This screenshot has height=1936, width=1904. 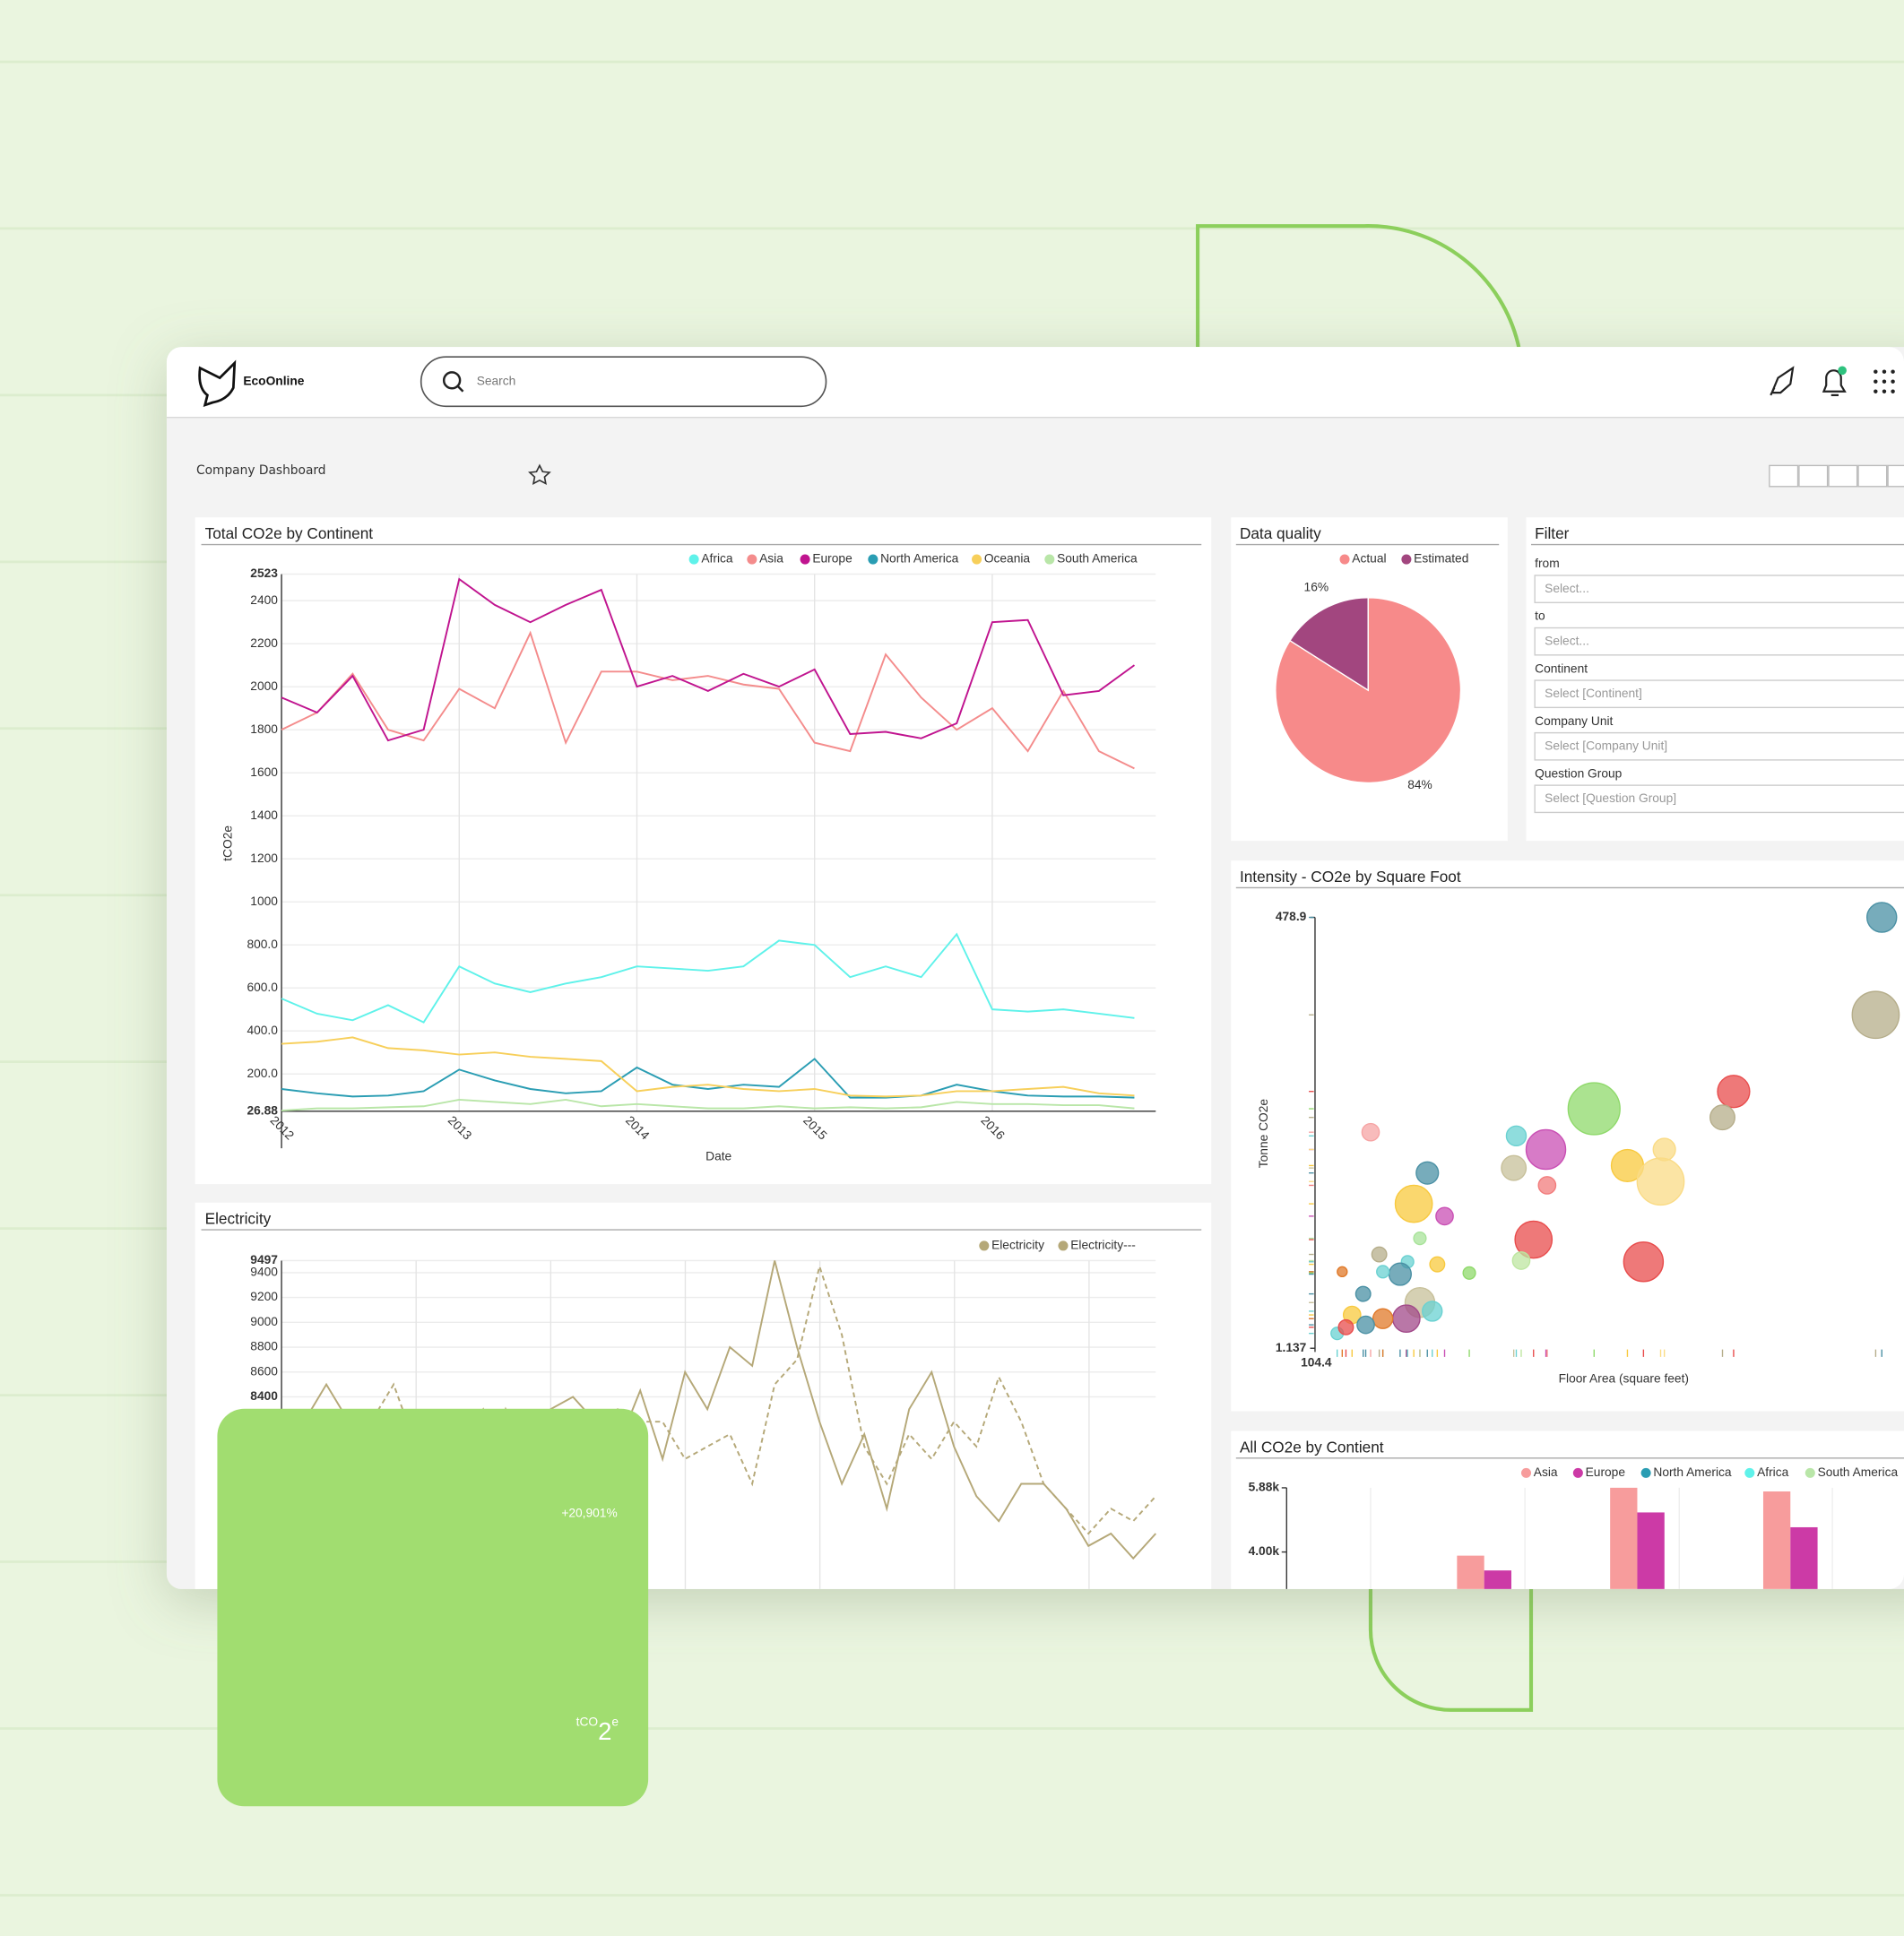 What do you see at coordinates (264, 901) in the screenshot?
I see `y-tick-label: 1000` at bounding box center [264, 901].